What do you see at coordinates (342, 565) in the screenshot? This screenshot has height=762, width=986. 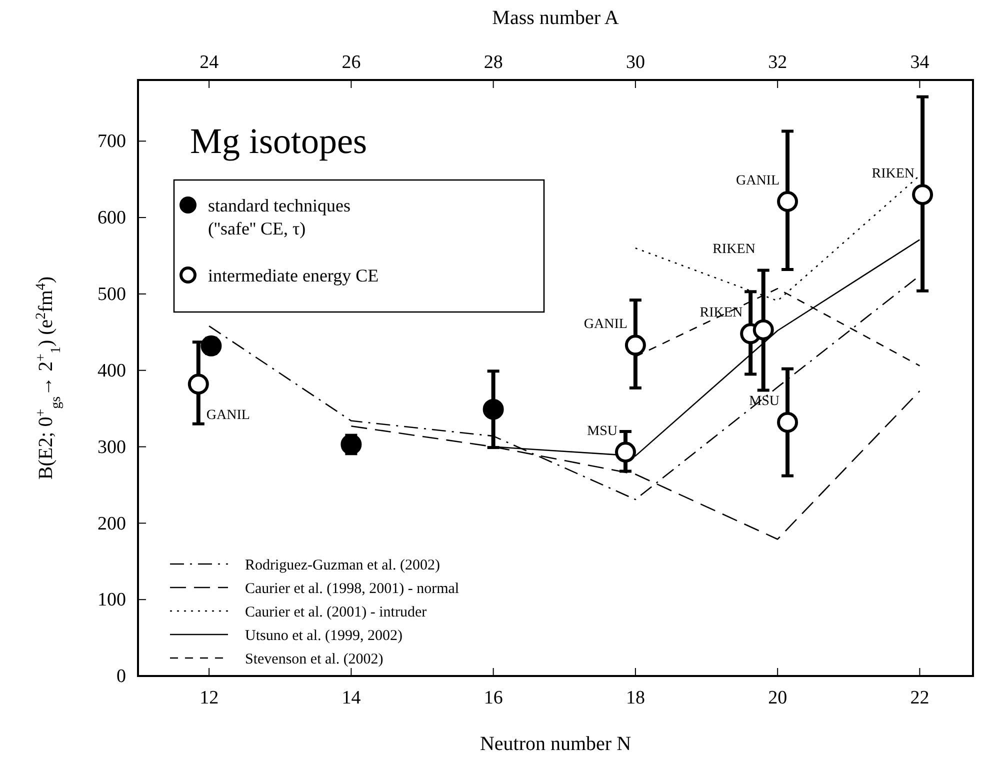 I see `legend-label: Rodriguez-Guzman et al. (2002)` at bounding box center [342, 565].